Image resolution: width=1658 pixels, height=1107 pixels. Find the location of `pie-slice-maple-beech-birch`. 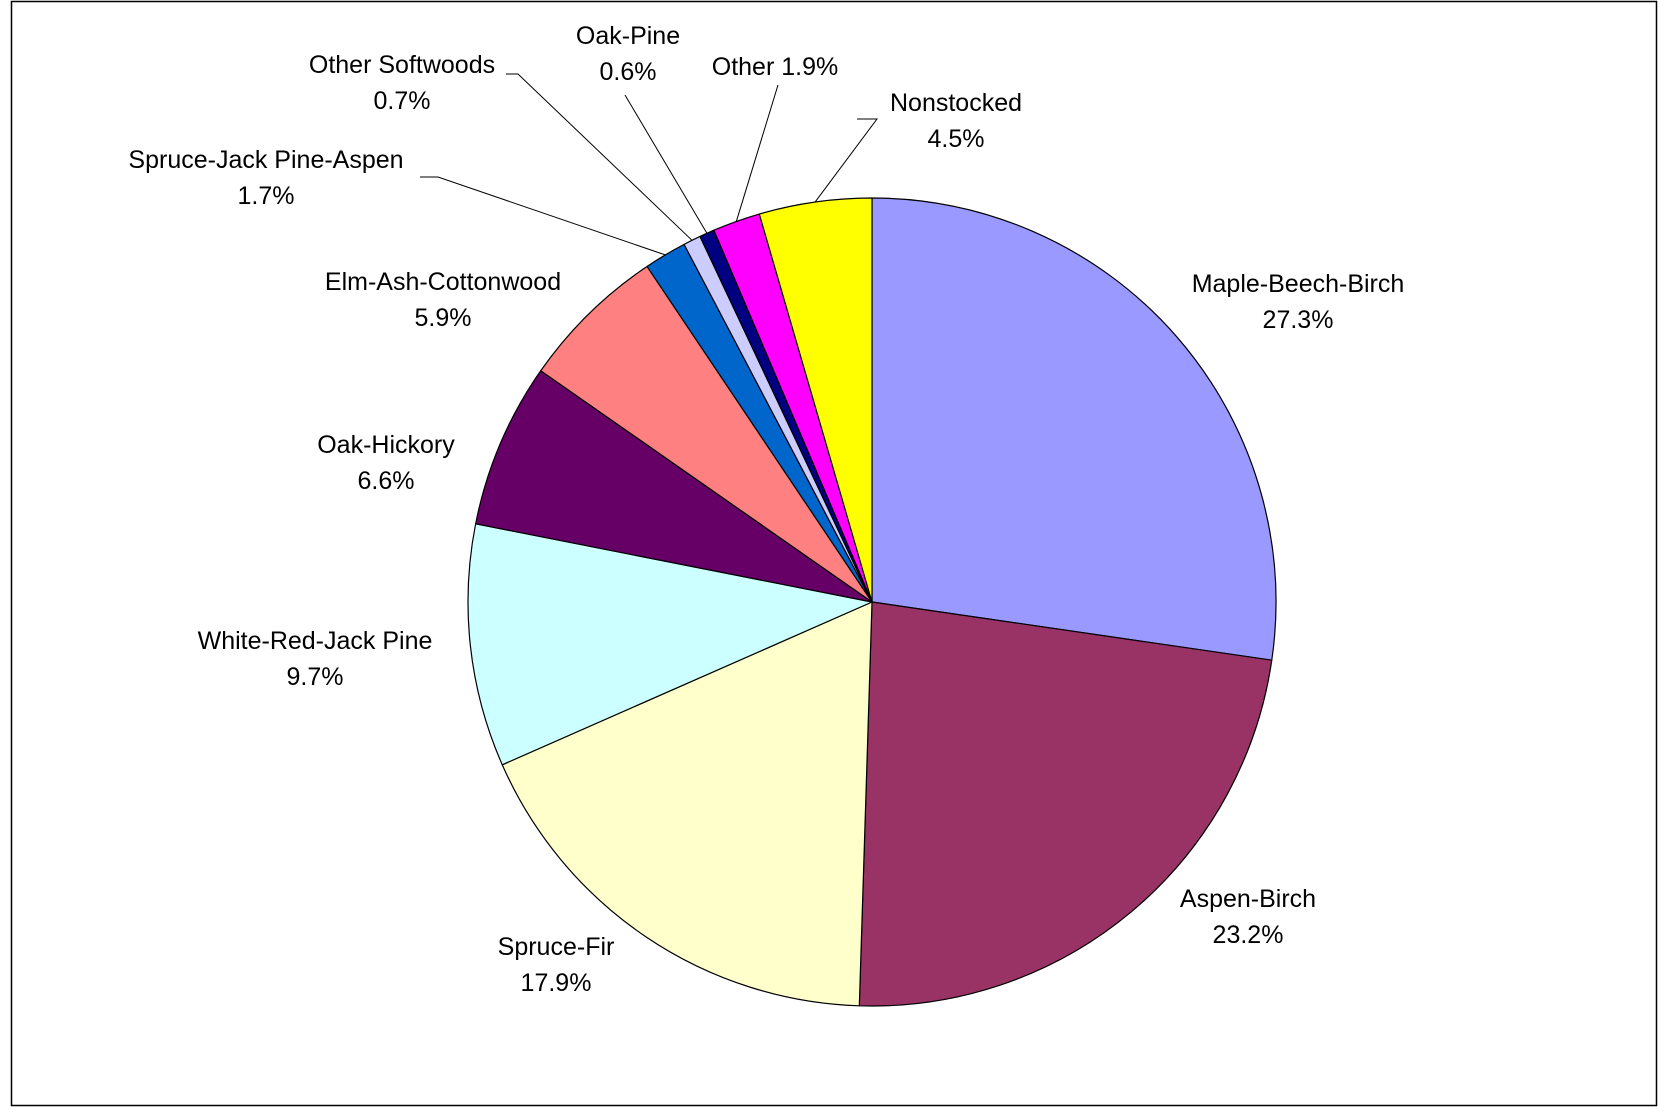

pie-slice-maple-beech-birch is located at coordinates (1074, 429).